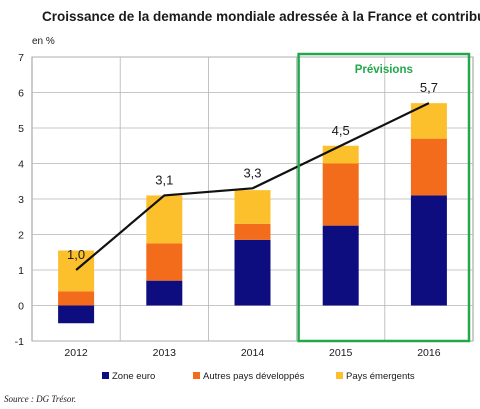 The image size is (480, 409). What do you see at coordinates (76, 254) in the screenshot?
I see `data-label: 1,0` at bounding box center [76, 254].